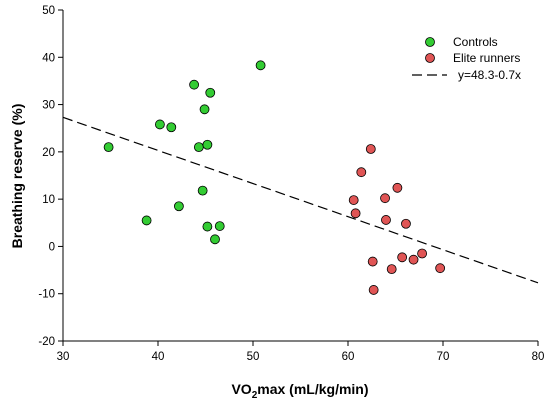  What do you see at coordinates (430, 58) in the screenshot?
I see `legend-marker-elite-runners` at bounding box center [430, 58].